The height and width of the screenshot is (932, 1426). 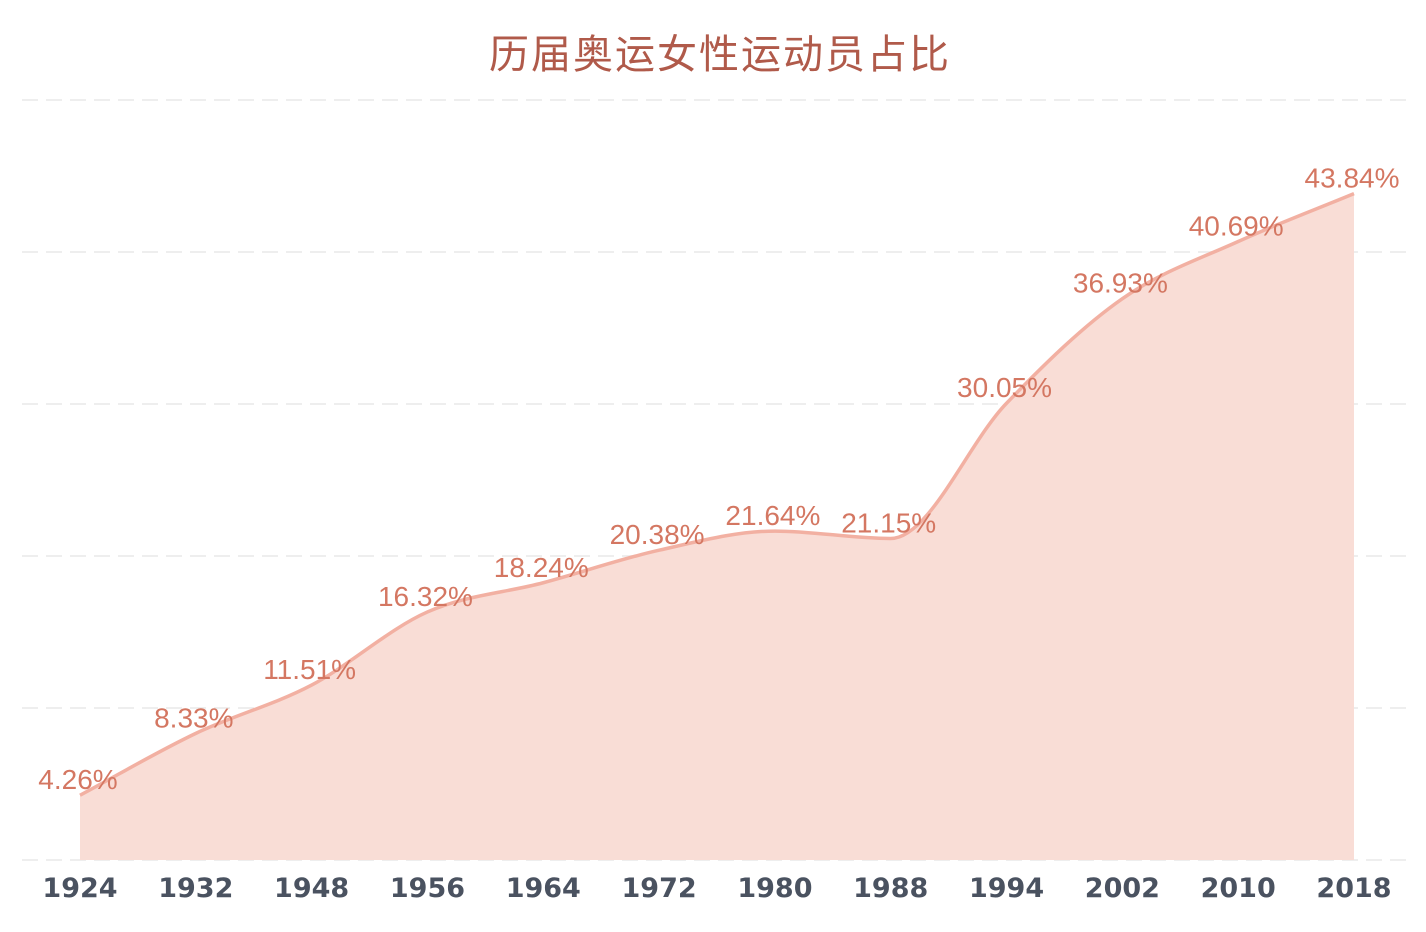 What do you see at coordinates (193, 717) in the screenshot?
I see `data-label: 8.33%` at bounding box center [193, 717].